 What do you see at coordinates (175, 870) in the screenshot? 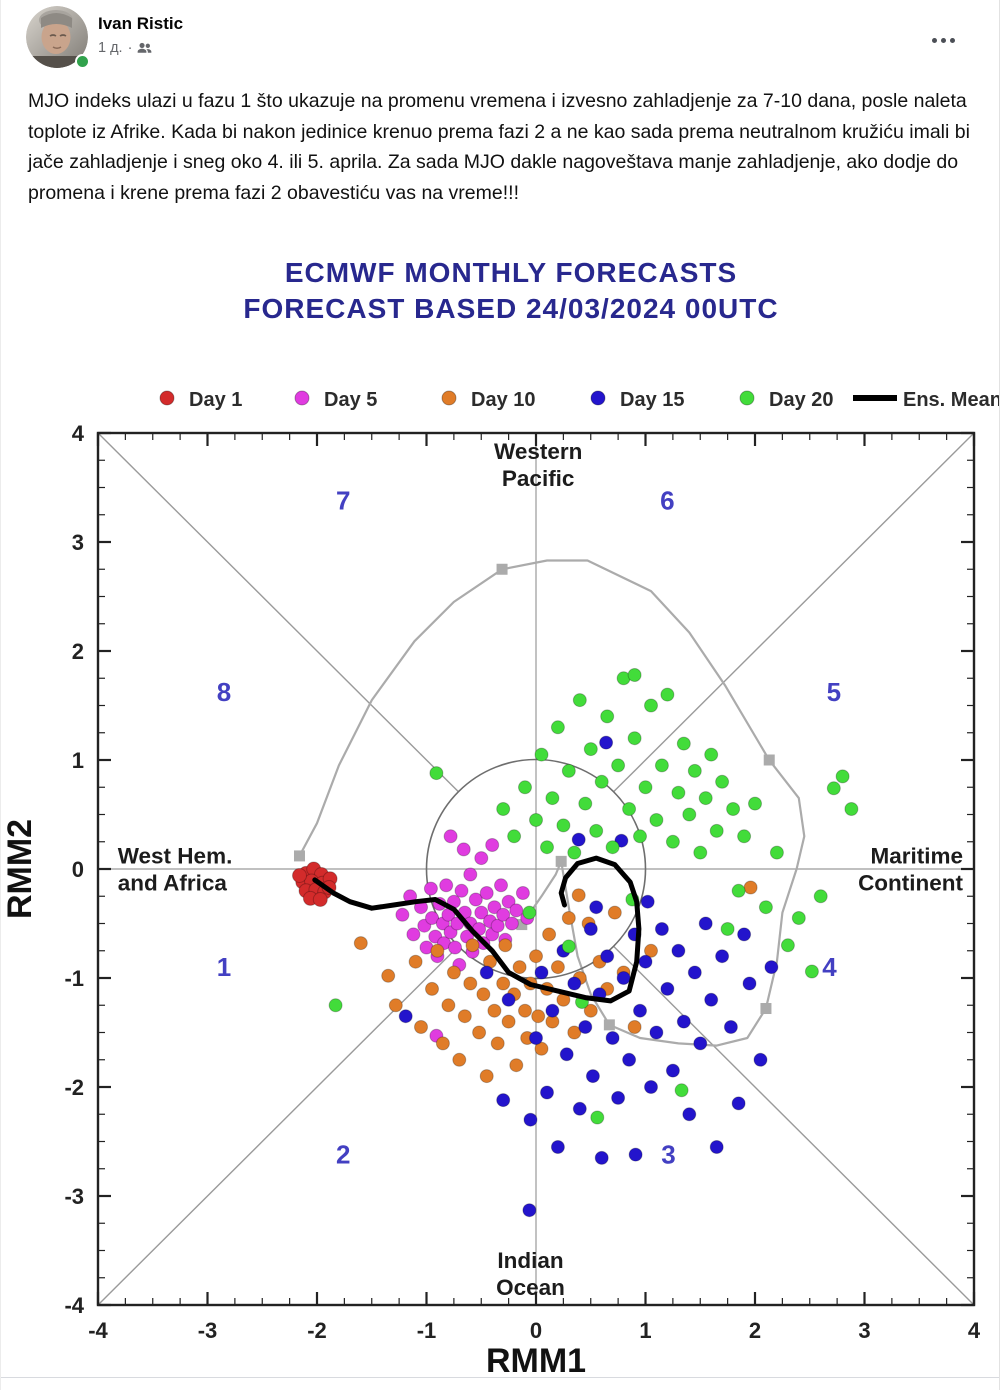
I see `region-label-west hem.-and africa: West Hem. and Africa` at bounding box center [175, 870].